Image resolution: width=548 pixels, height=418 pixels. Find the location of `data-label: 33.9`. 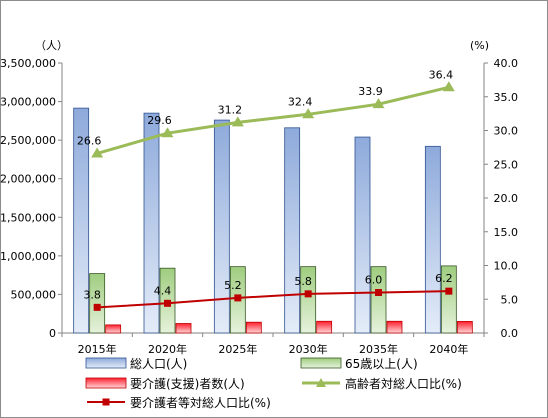

data-label: 33.9 is located at coordinates (370, 91).